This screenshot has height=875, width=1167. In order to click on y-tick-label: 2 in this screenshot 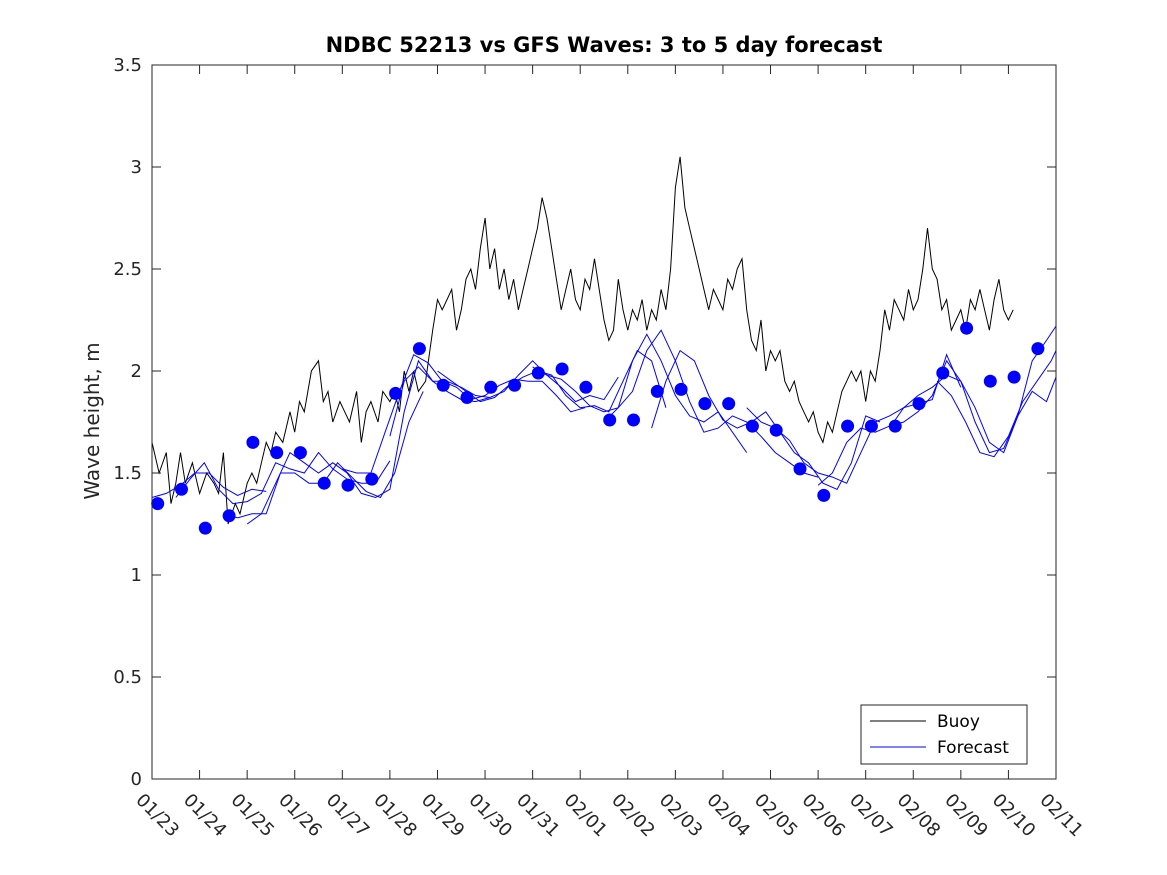, I will do `click(136, 371)`.